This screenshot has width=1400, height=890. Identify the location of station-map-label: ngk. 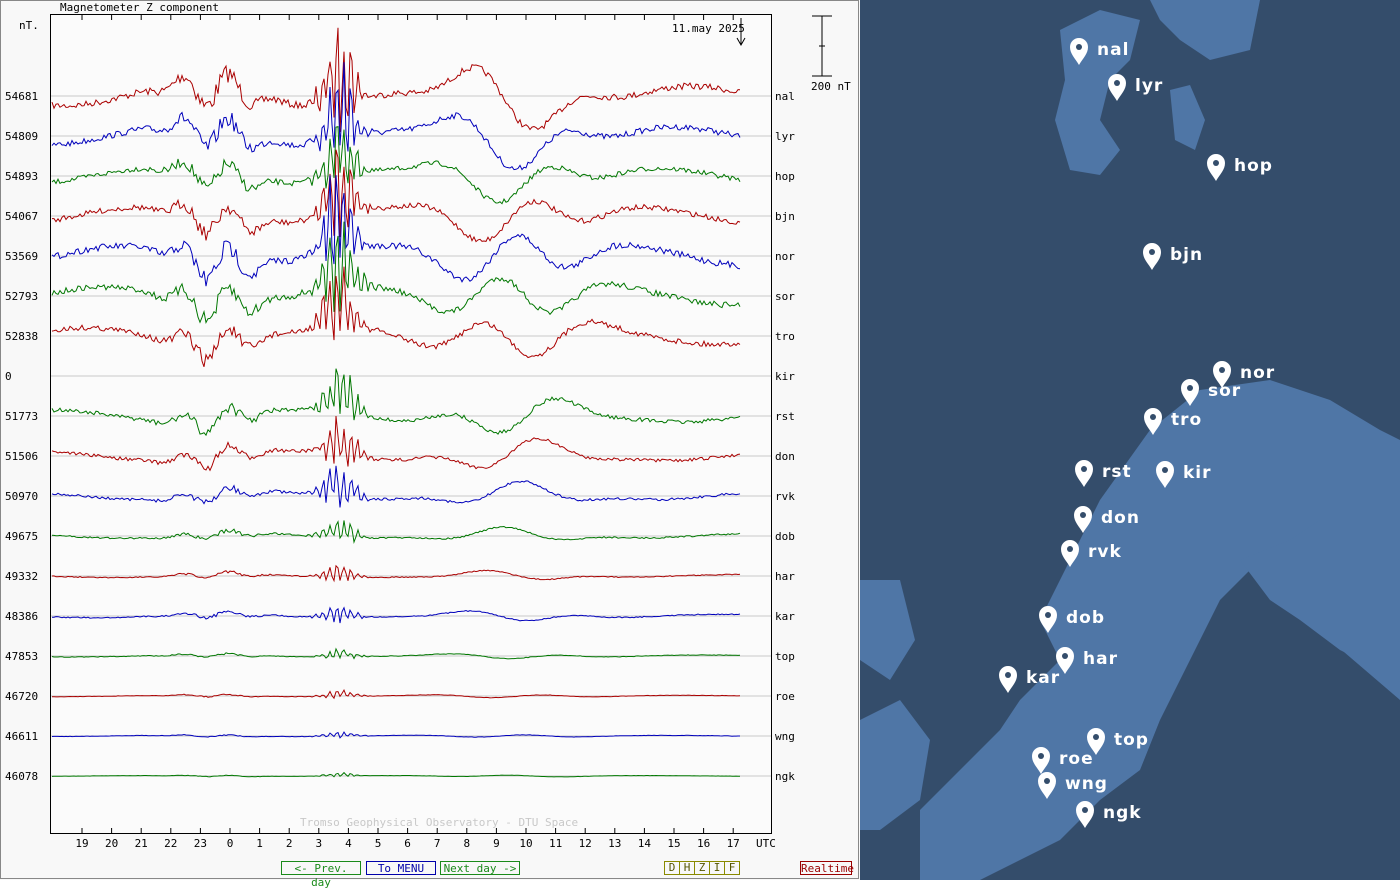
(1122, 813).